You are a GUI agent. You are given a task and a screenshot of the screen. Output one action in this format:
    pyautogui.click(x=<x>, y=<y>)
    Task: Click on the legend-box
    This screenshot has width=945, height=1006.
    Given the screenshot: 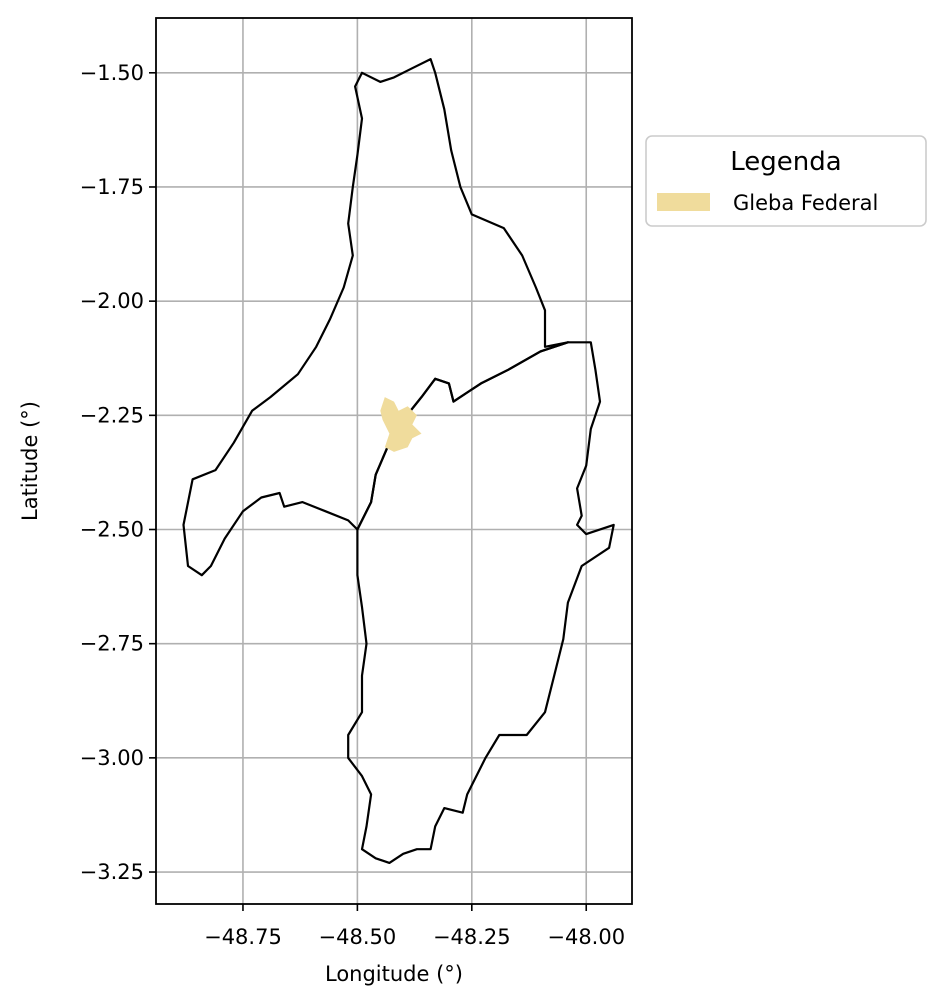 What is the action you would take?
    pyautogui.click(x=786, y=181)
    